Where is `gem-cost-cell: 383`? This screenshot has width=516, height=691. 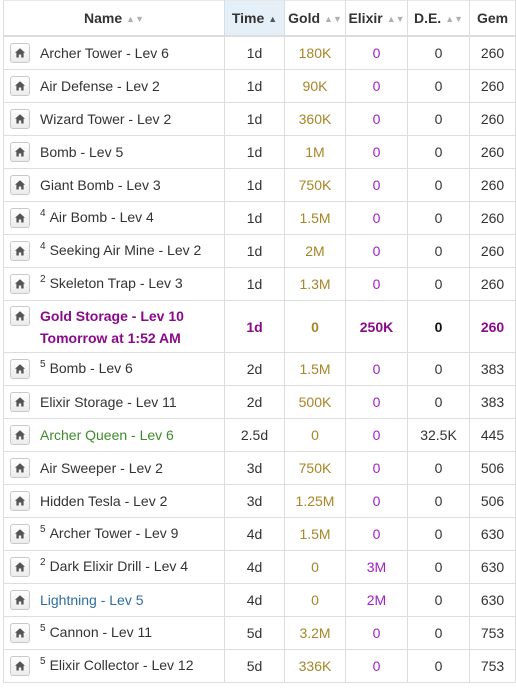 gem-cost-cell: 383 is located at coordinates (492, 369).